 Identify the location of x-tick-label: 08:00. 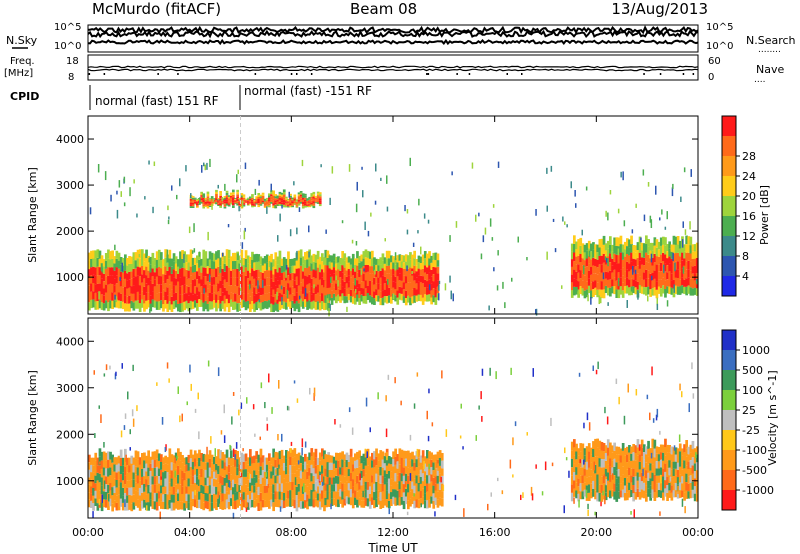
(291, 532).